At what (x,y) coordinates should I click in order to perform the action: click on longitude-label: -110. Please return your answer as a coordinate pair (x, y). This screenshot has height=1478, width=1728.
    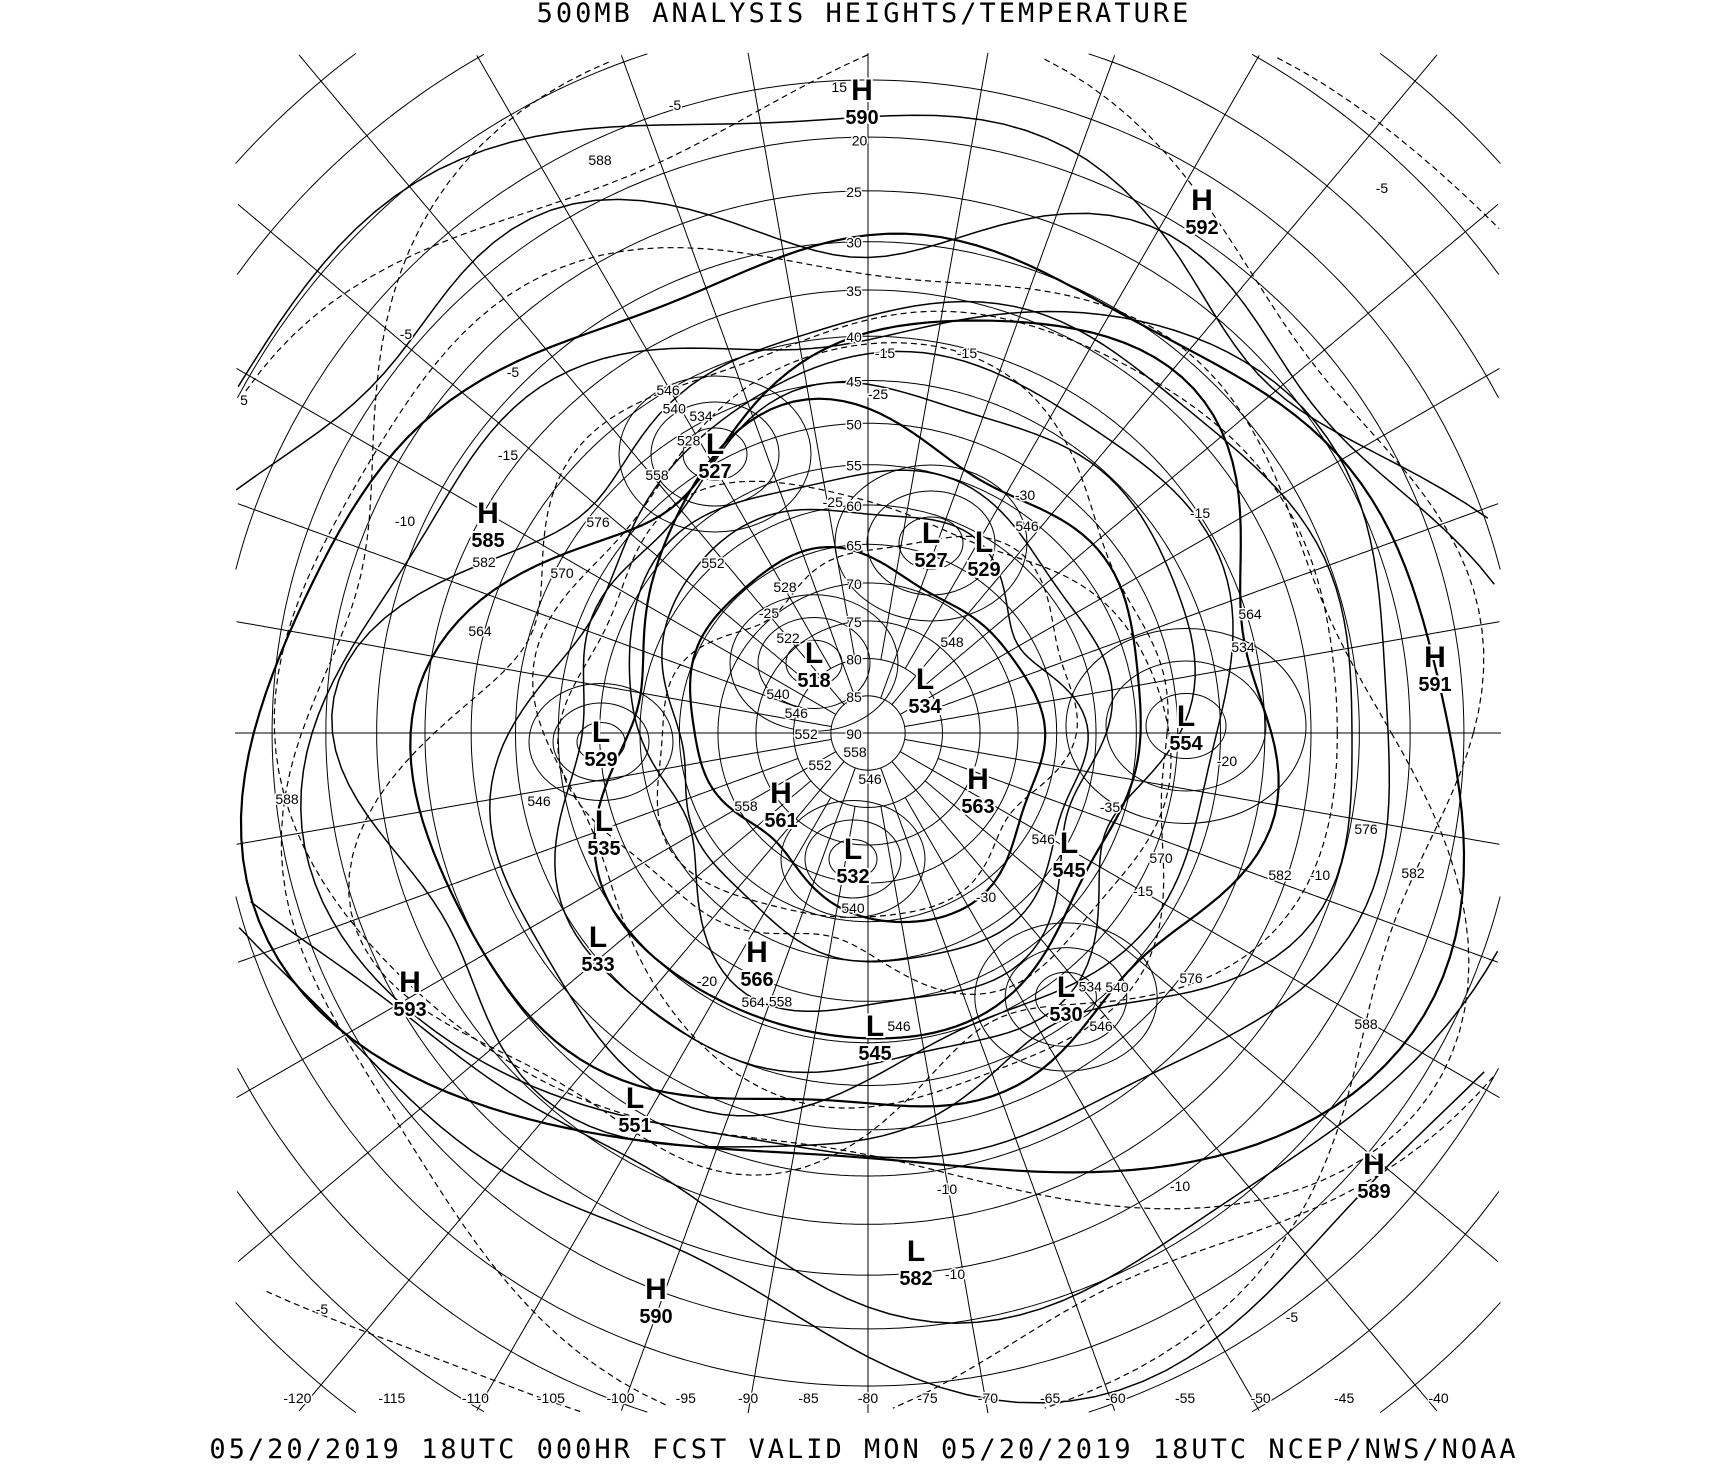
    Looking at the image, I should click on (475, 1398).